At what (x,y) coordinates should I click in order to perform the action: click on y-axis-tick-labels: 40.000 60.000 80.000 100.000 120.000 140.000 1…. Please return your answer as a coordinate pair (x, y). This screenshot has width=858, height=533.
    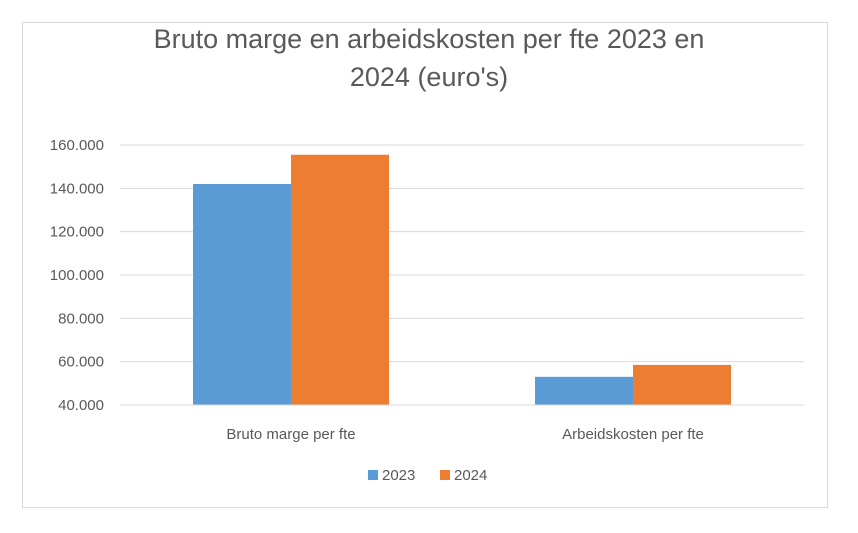
    Looking at the image, I should click on (77, 275).